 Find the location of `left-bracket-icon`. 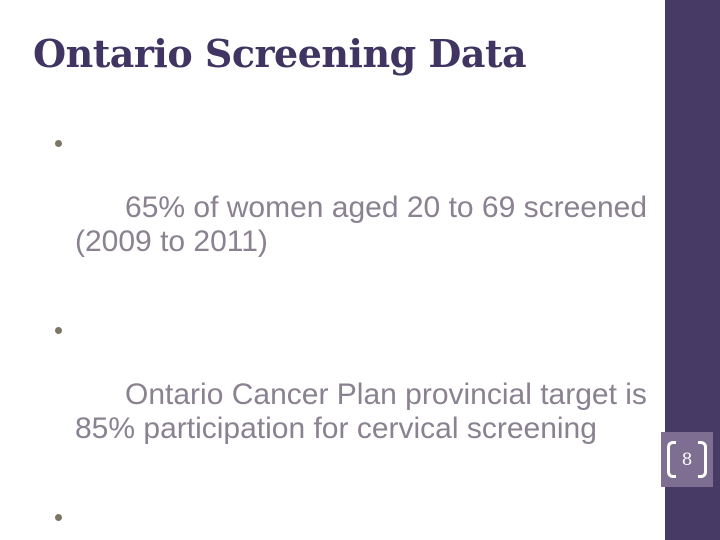

left-bracket-icon is located at coordinates (671, 459).